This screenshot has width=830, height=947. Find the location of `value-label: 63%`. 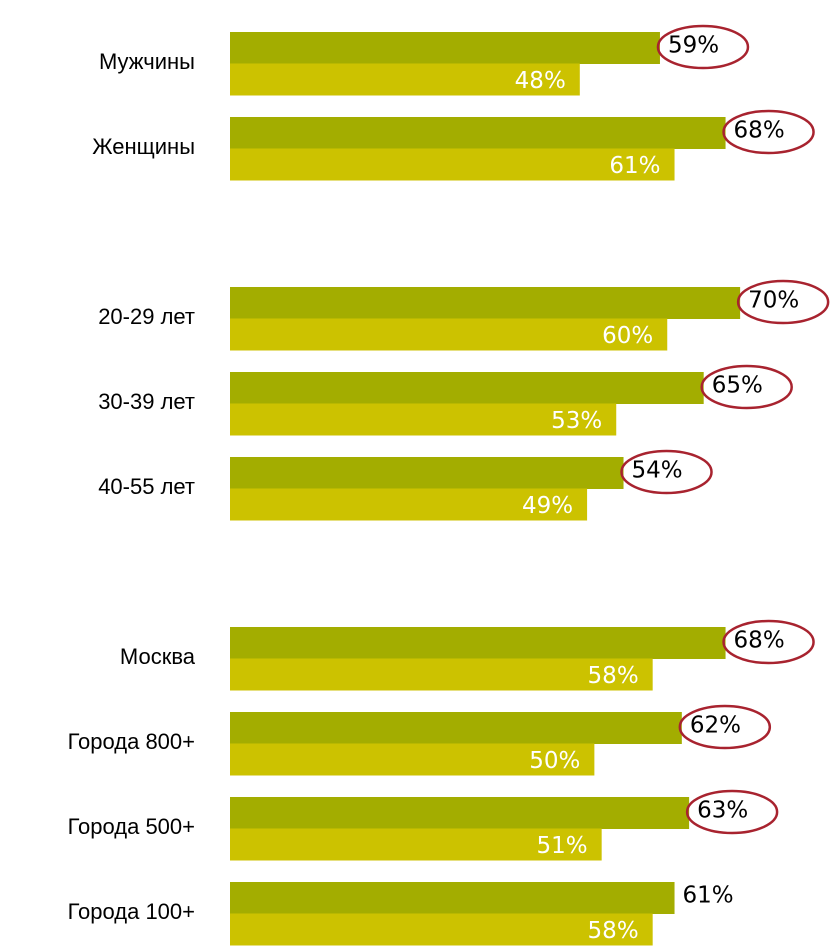

value-label: 63% is located at coordinates (722, 811).